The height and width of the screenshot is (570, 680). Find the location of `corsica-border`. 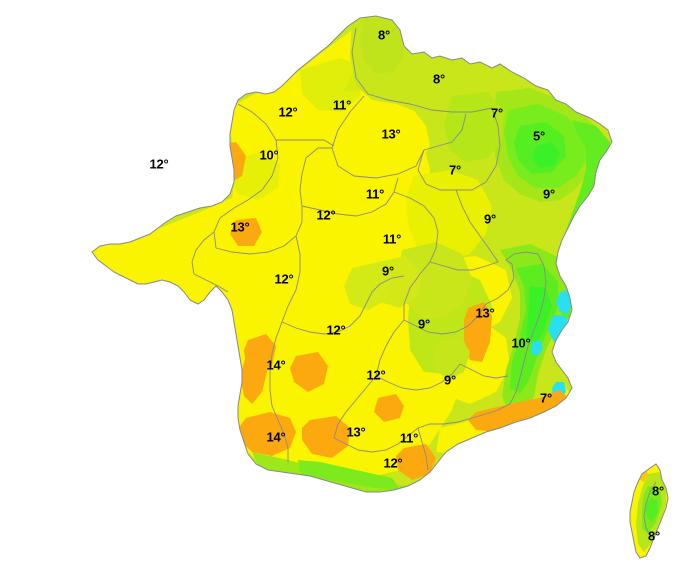

corsica-border is located at coordinates (649, 511).